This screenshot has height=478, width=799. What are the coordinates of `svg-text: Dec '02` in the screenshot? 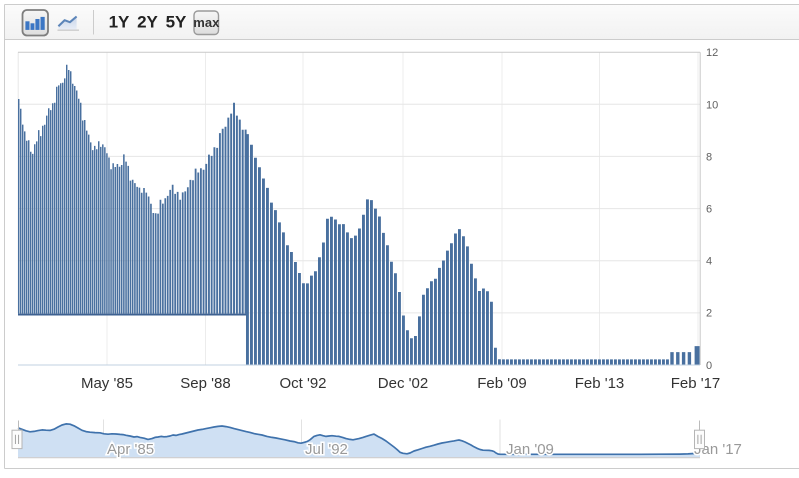 It's located at (403, 383).